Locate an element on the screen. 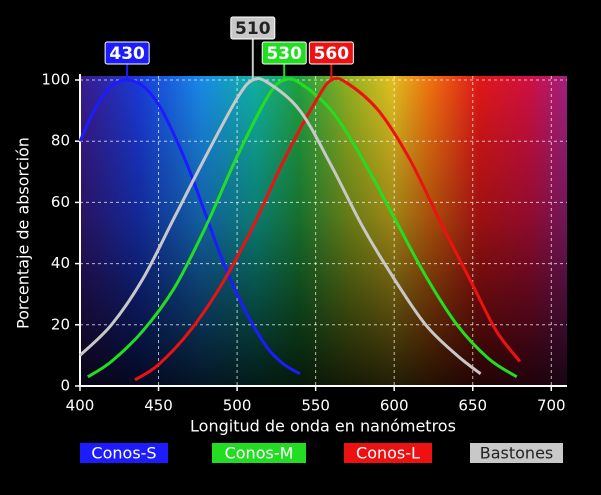 The width and height of the screenshot is (601, 495). legend-label: Conos-S is located at coordinates (123, 453).